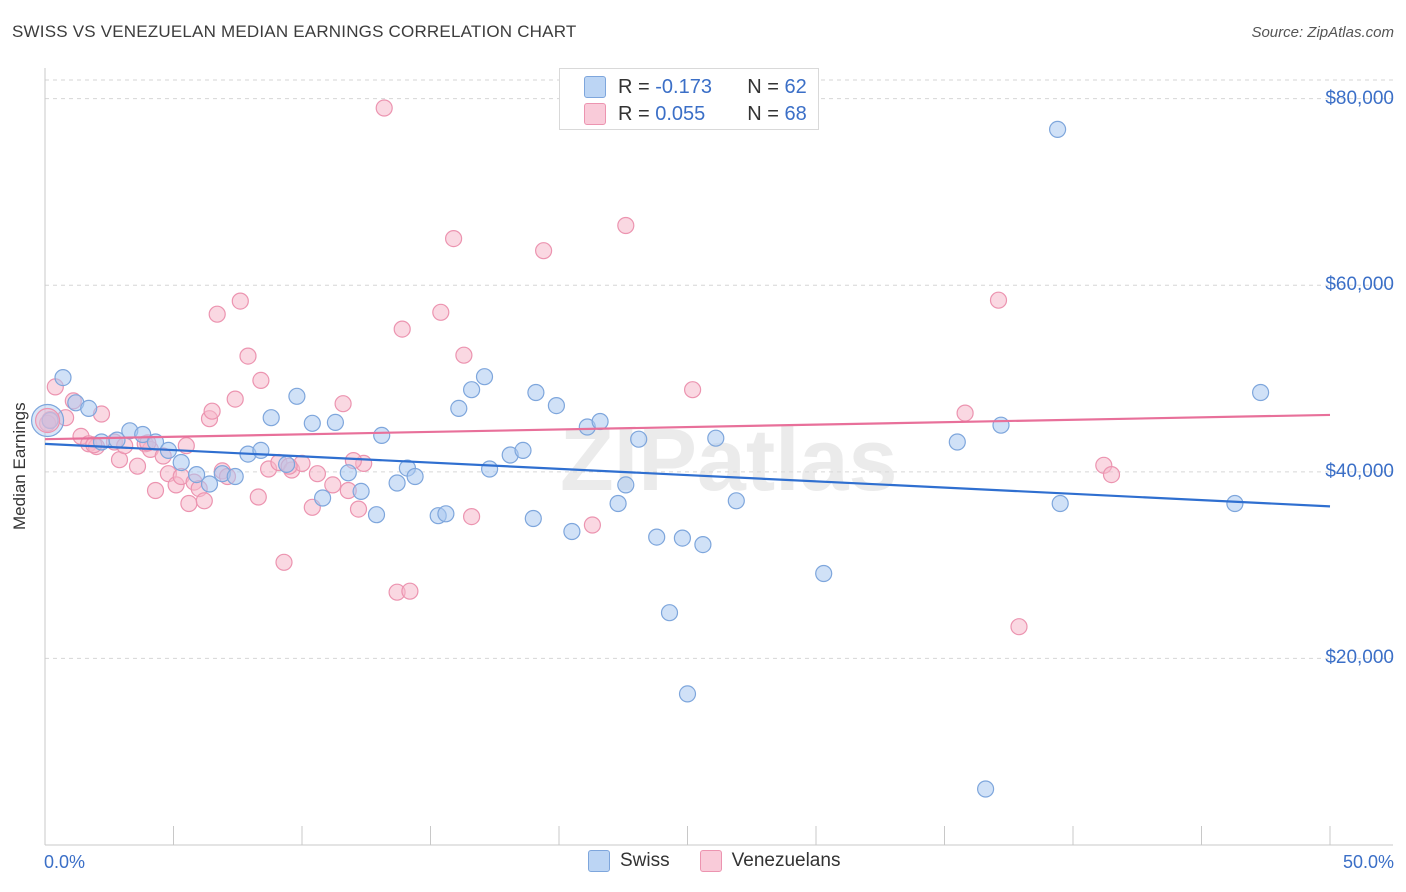 The width and height of the screenshot is (1406, 892). Describe the element at coordinates (766, 113) in the screenshot. I see `ven-n-label: N =` at that location.